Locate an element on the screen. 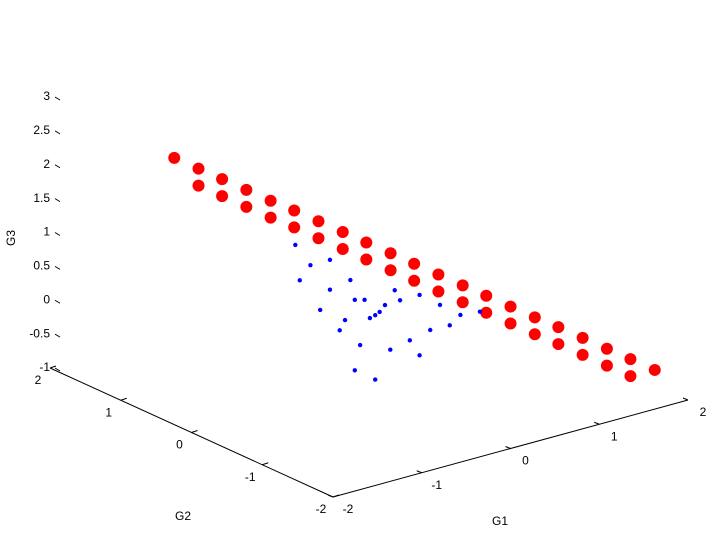 This screenshot has height=539, width=709. x-axis-label: G1 is located at coordinates (500, 521).